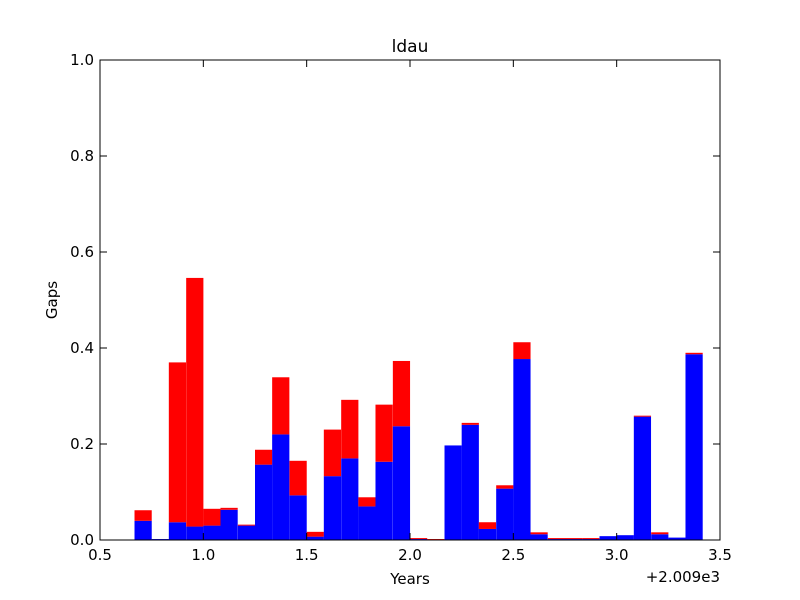 This screenshot has width=800, height=600. Describe the element at coordinates (617, 555) in the screenshot. I see `x-tick-label: 3.0` at that location.